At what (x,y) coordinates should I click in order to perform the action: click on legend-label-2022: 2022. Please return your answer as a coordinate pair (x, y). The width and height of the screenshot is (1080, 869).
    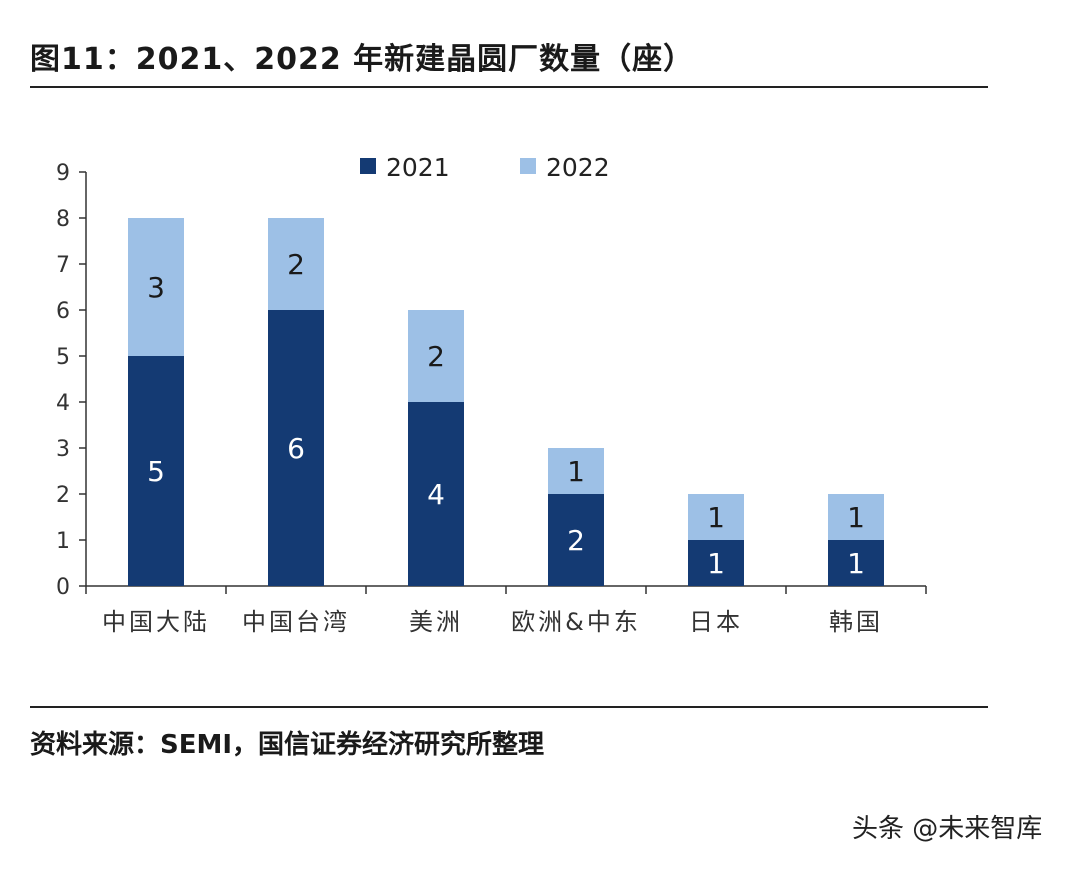
    Looking at the image, I should click on (578, 167).